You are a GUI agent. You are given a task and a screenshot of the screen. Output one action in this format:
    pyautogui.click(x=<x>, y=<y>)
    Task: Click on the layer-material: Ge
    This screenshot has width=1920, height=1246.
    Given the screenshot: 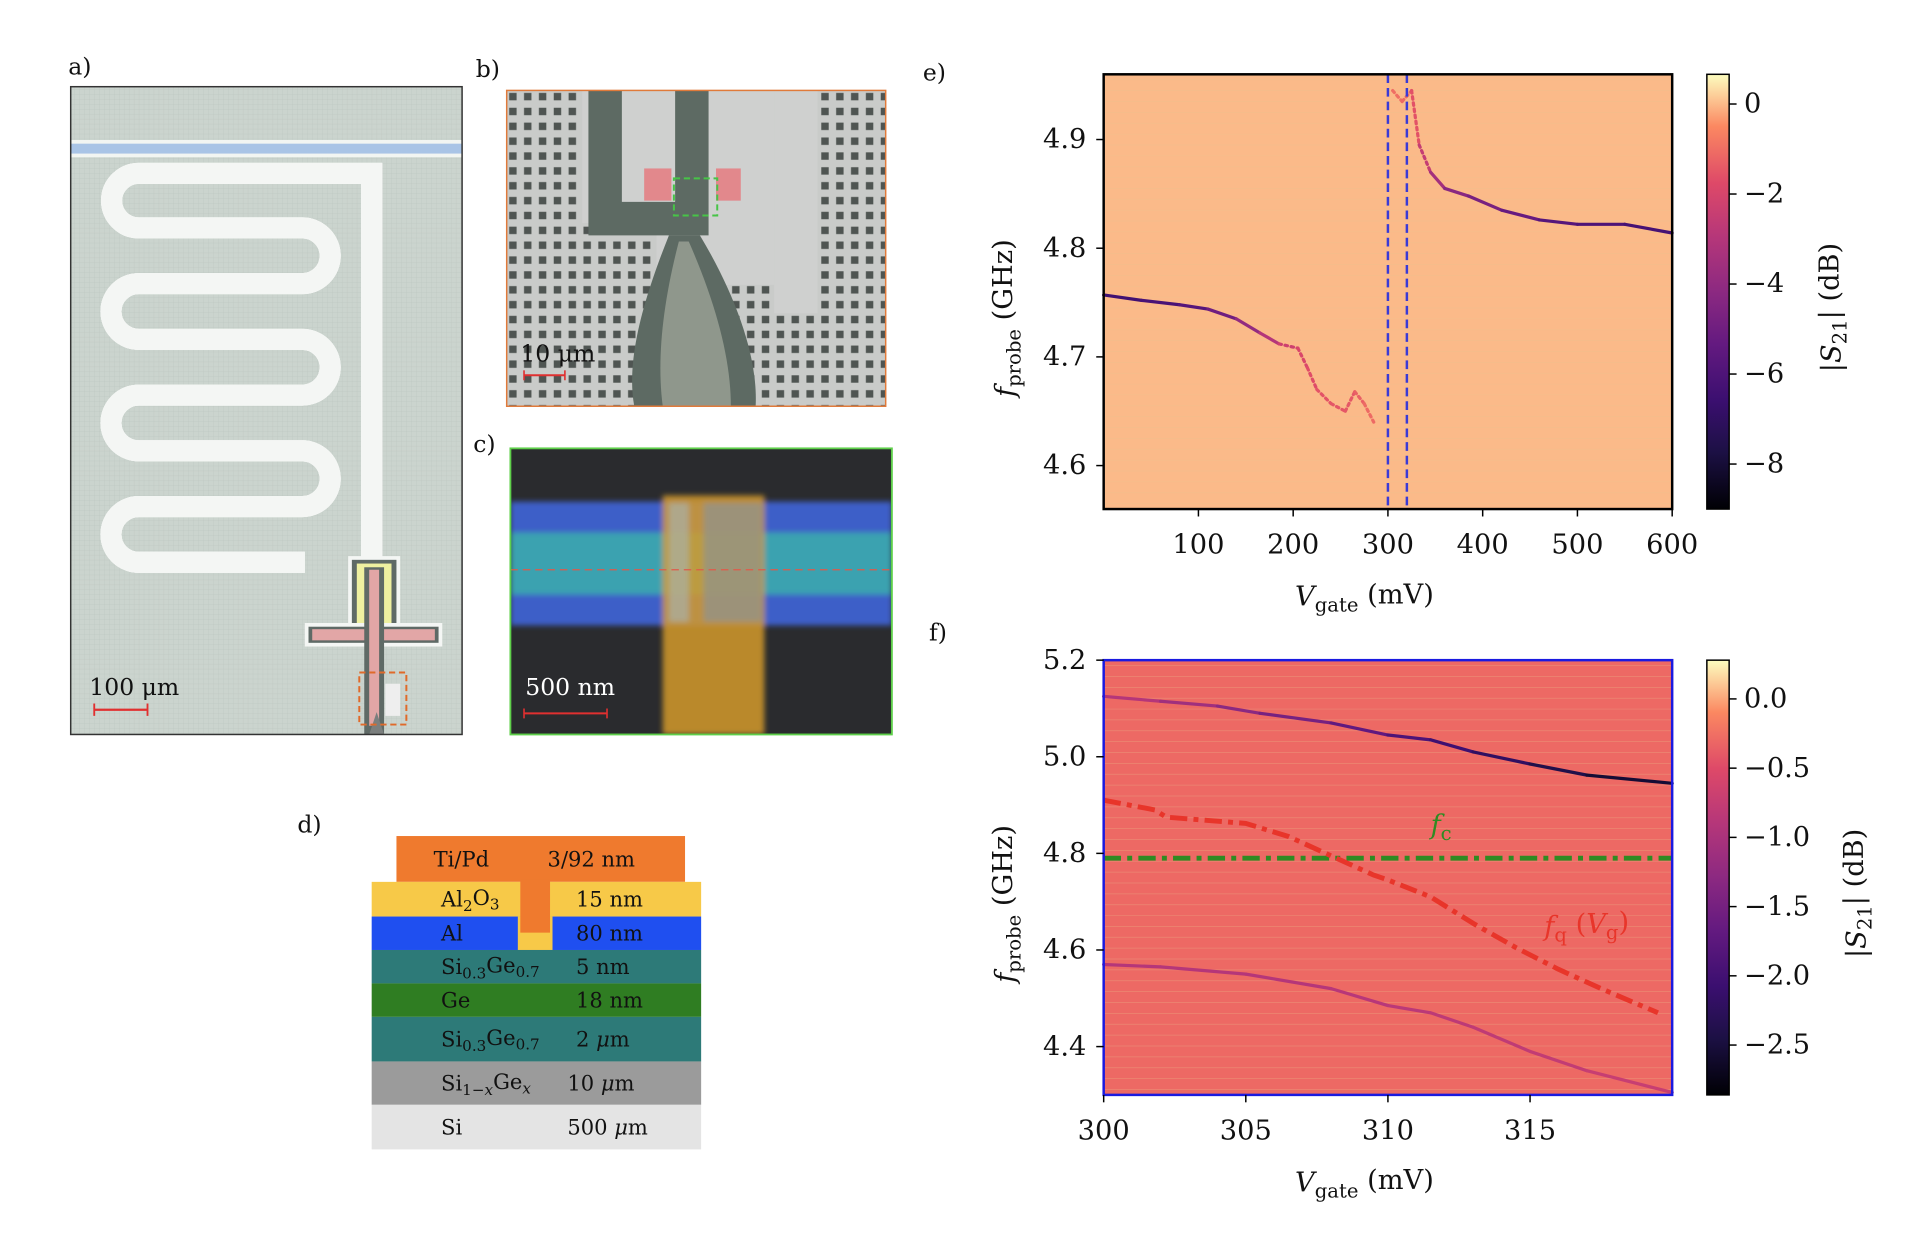 What is the action you would take?
    pyautogui.click(x=455, y=1000)
    